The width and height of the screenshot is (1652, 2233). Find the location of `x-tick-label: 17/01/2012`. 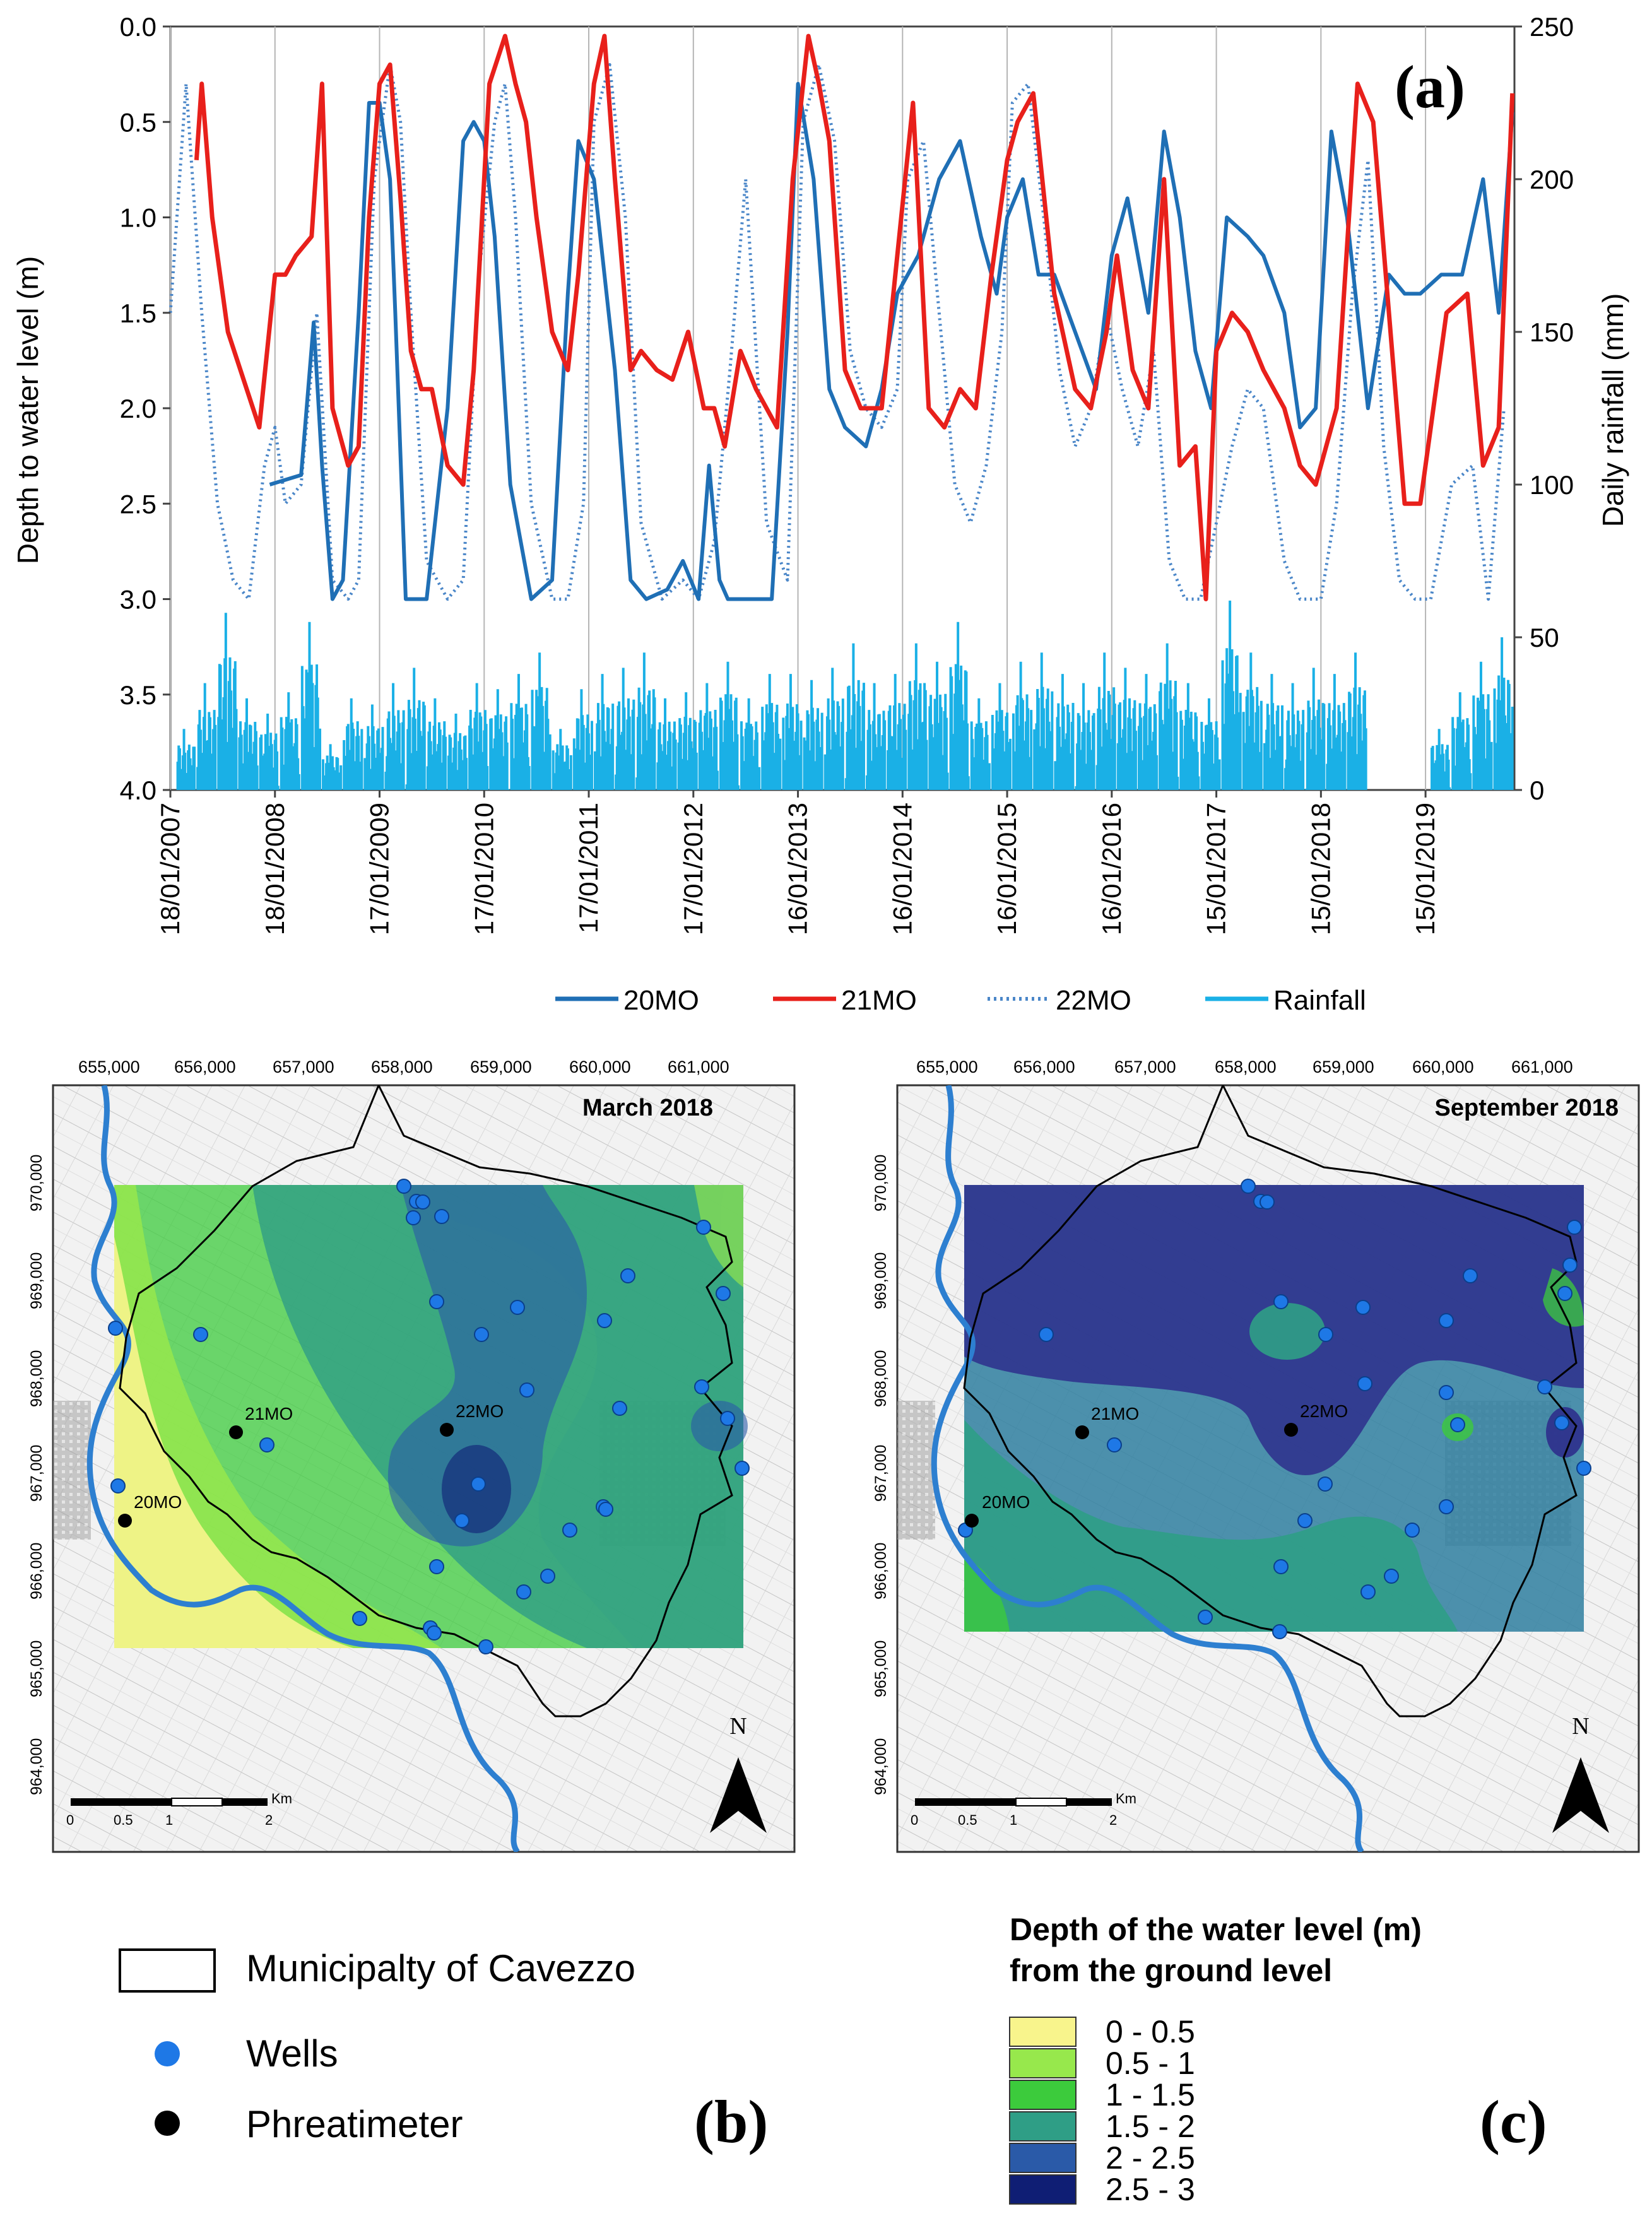

x-tick-label: 17/01/2012 is located at coordinates (693, 869).